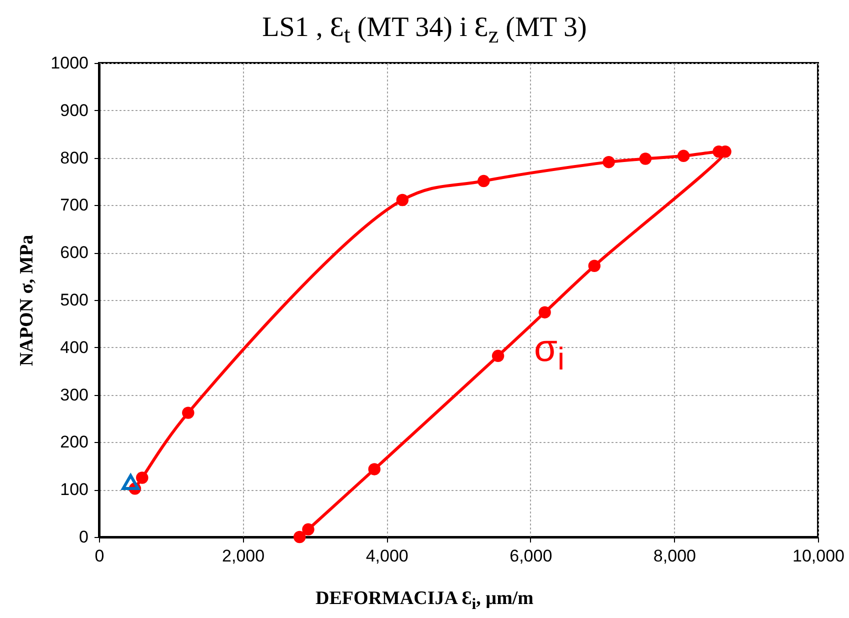  What do you see at coordinates (74, 110) in the screenshot?
I see `y-tick-label: 900` at bounding box center [74, 110].